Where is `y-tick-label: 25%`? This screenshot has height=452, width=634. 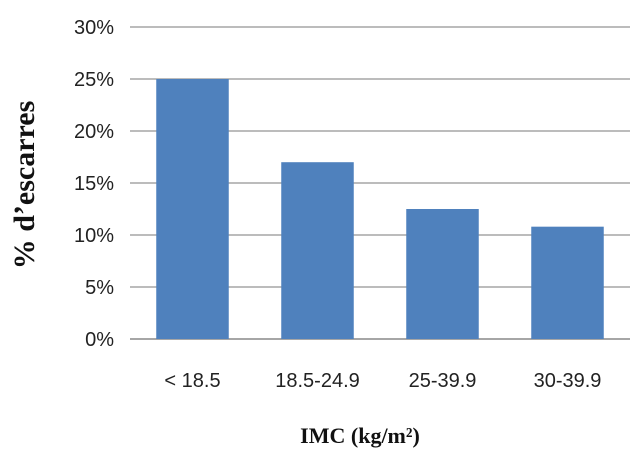 y-tick-label: 25% is located at coordinates (94, 80).